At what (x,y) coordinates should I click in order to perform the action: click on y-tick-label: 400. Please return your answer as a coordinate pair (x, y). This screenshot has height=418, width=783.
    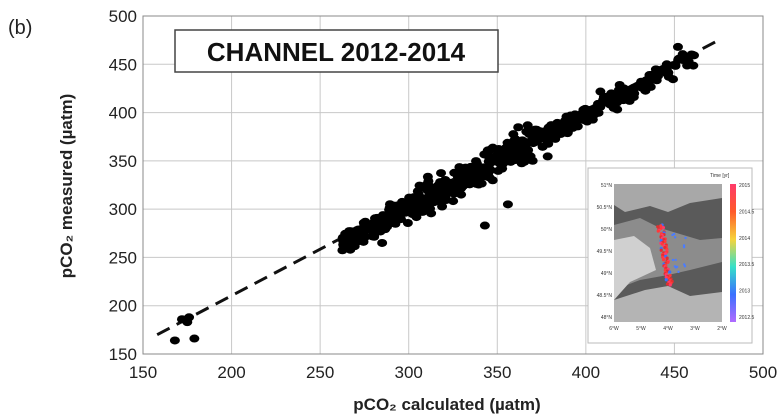
    Looking at the image, I should click on (123, 113).